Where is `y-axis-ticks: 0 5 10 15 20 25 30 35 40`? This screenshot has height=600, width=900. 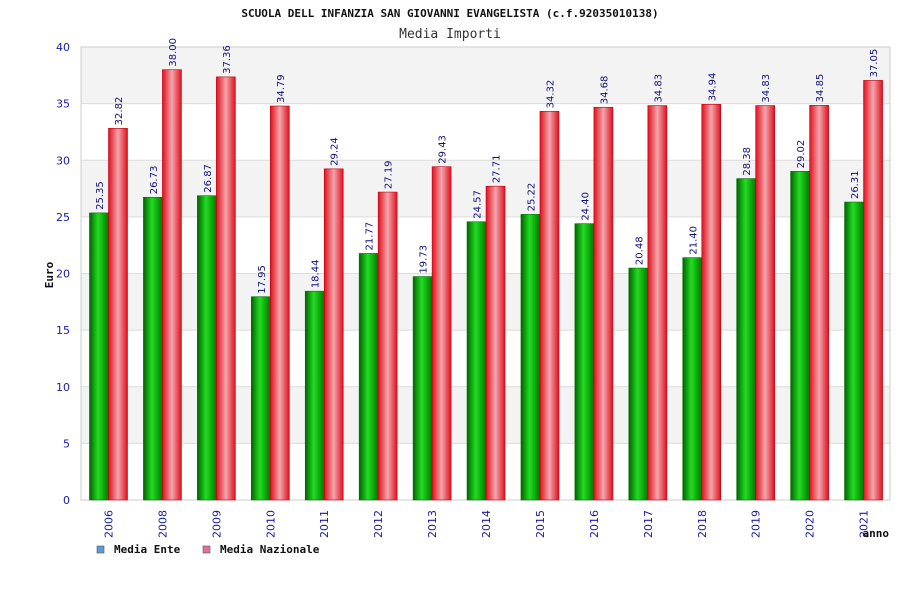
y-axis-ticks: 0 5 10 15 20 25 30 35 40 is located at coordinates (63, 274).